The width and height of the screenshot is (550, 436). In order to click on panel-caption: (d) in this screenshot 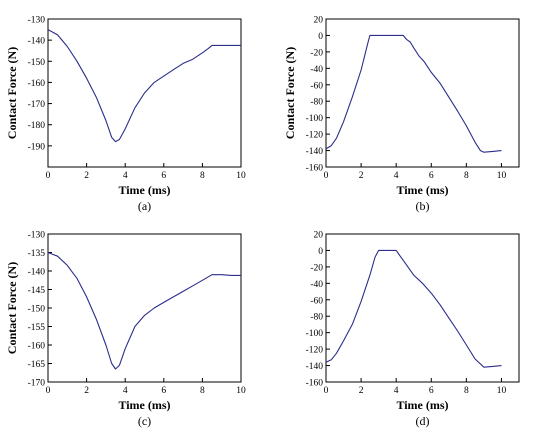, I will do `click(423, 421)`.